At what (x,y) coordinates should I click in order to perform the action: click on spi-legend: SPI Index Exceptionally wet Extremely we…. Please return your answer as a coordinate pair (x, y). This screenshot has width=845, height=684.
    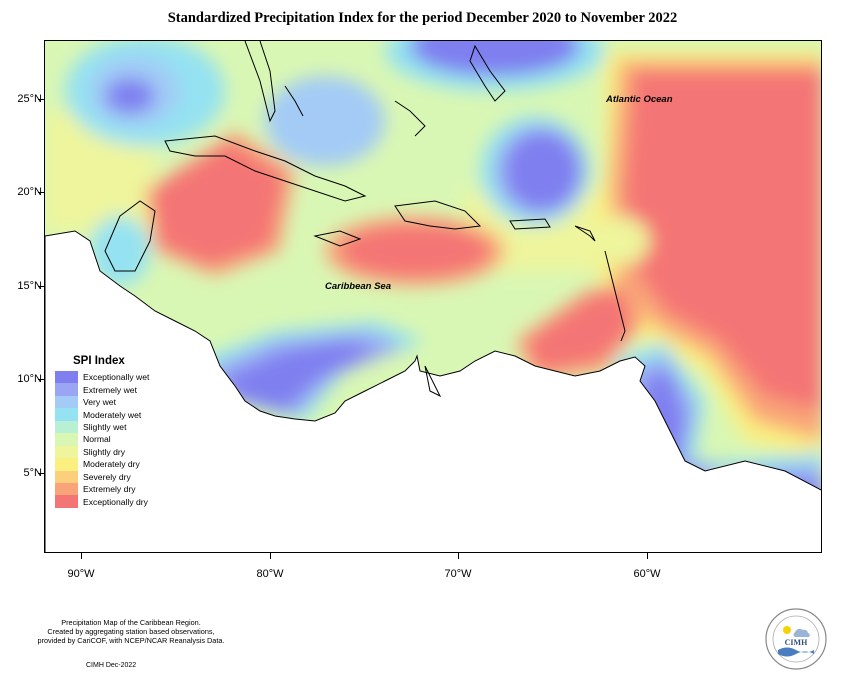
    Looking at the image, I should click on (102, 431).